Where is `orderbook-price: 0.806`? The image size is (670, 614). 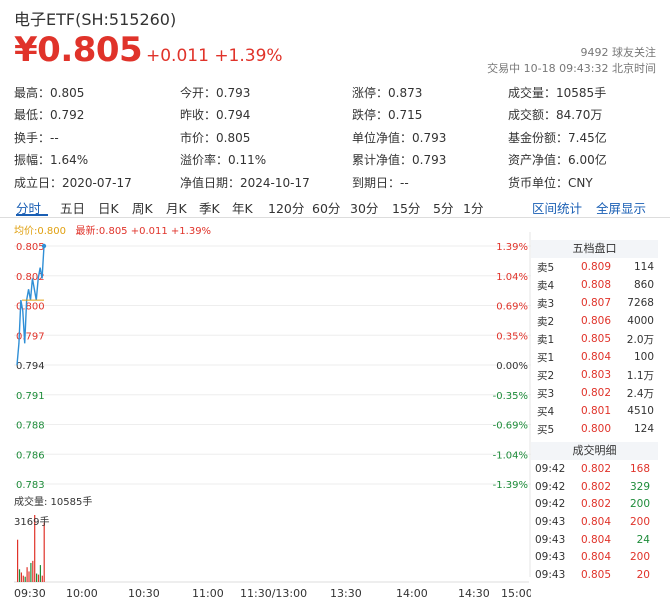
orderbook-price: 0.806 is located at coordinates (595, 321).